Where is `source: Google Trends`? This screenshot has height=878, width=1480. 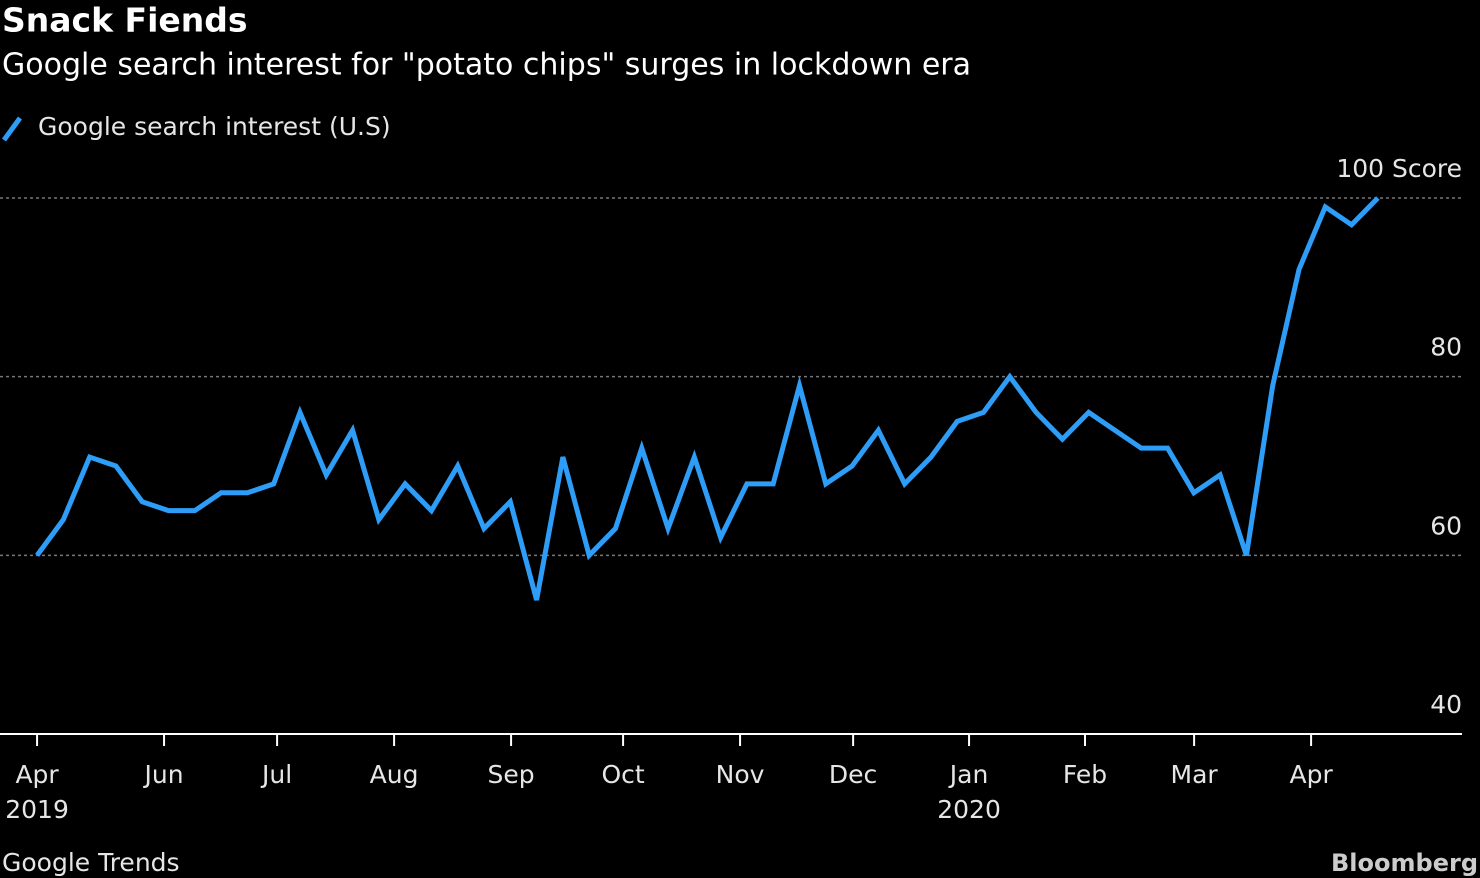
source: Google Trends is located at coordinates (91, 862).